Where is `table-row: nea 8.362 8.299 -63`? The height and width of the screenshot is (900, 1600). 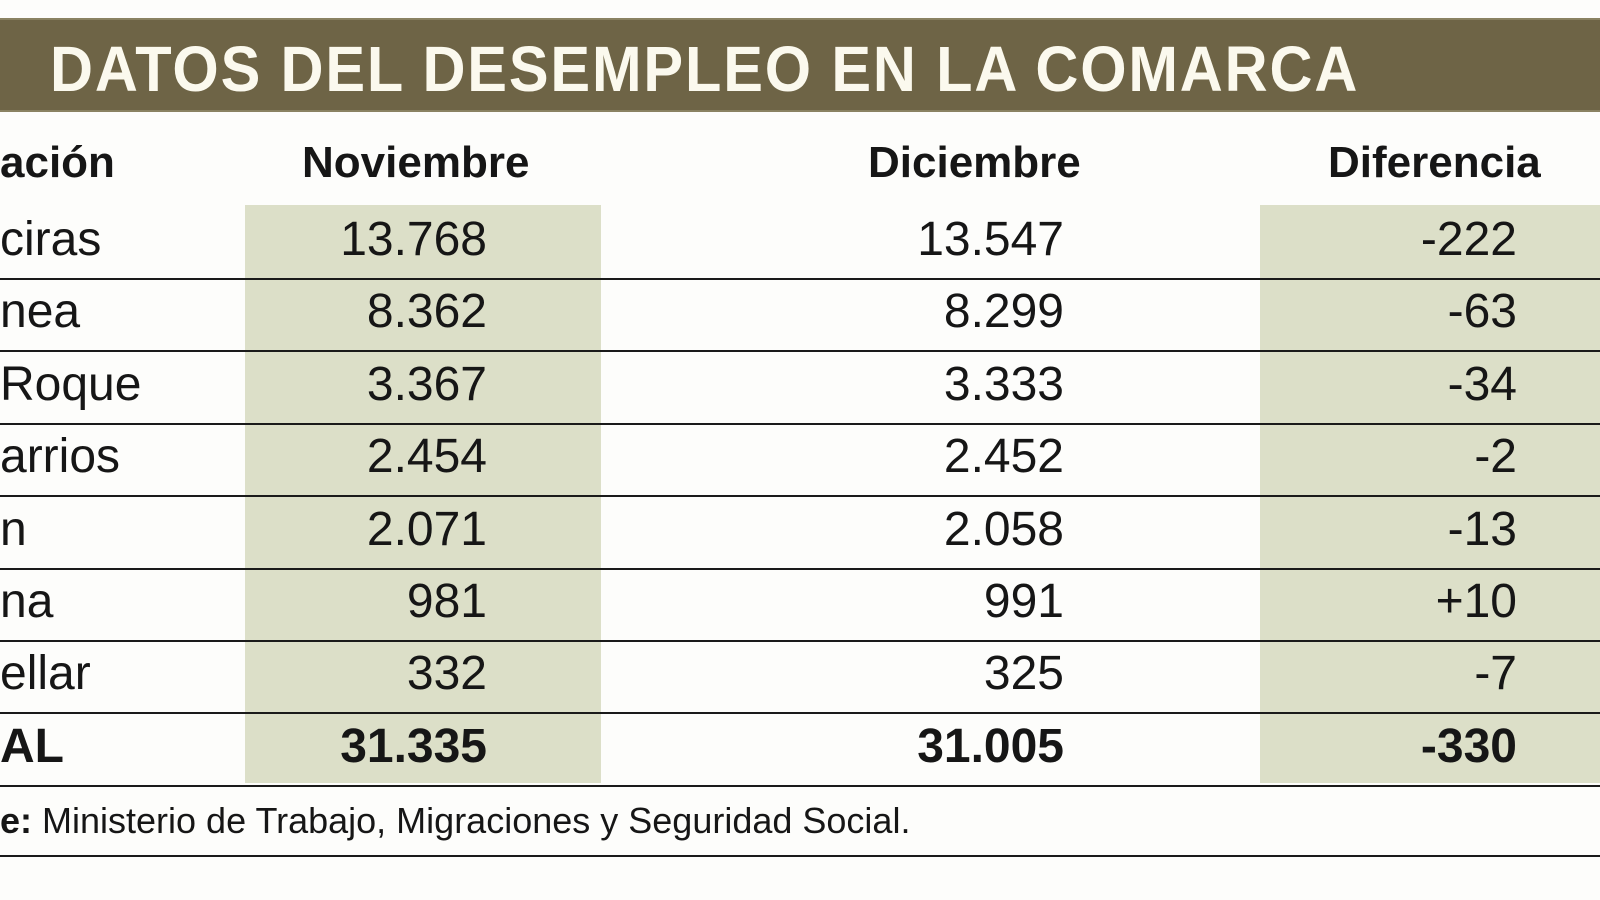
table-row: nea 8.362 8.299 -63 is located at coordinates (800, 315).